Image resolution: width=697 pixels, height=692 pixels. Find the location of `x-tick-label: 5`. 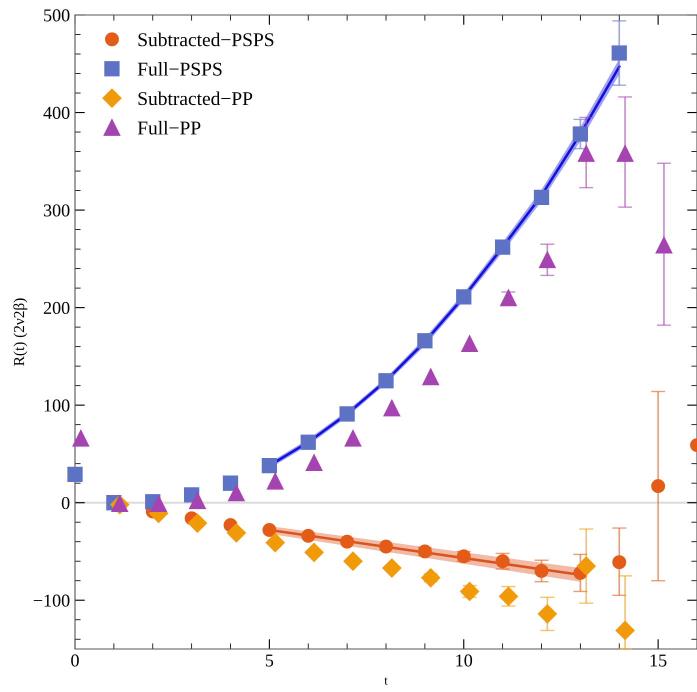

x-tick-label: 5 is located at coordinates (270, 660).